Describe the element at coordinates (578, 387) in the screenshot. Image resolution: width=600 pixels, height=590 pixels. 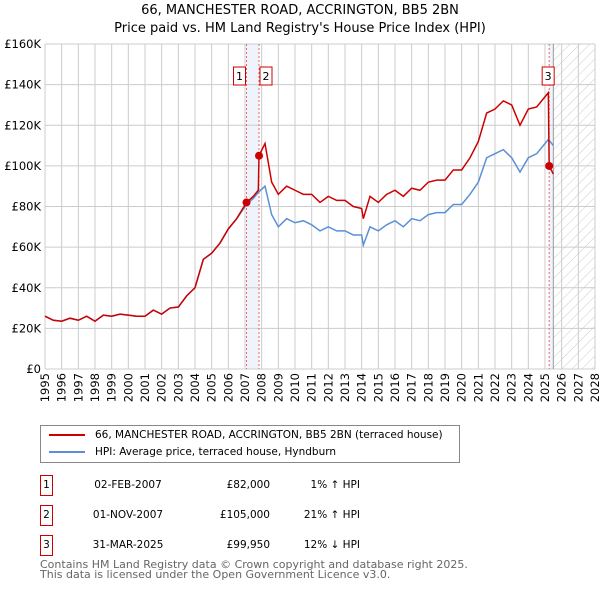
I see `x-tick-label: 2027` at that location.